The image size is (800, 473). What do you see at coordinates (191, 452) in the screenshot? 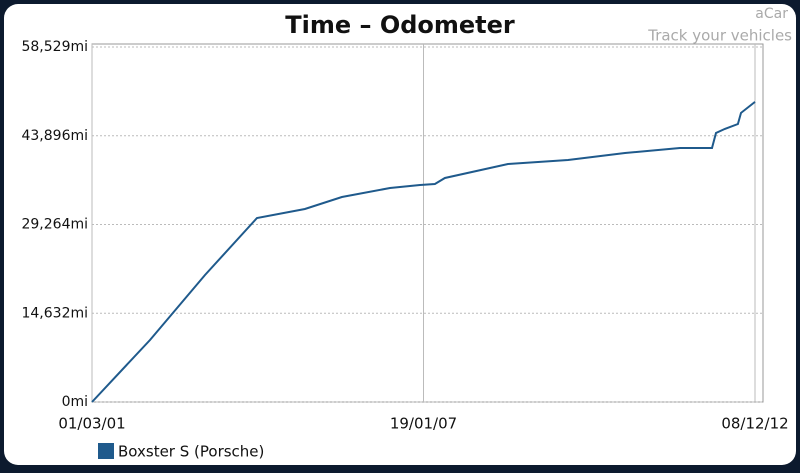
I see `legend-label: Boxster S (Porsche)` at bounding box center [191, 452].